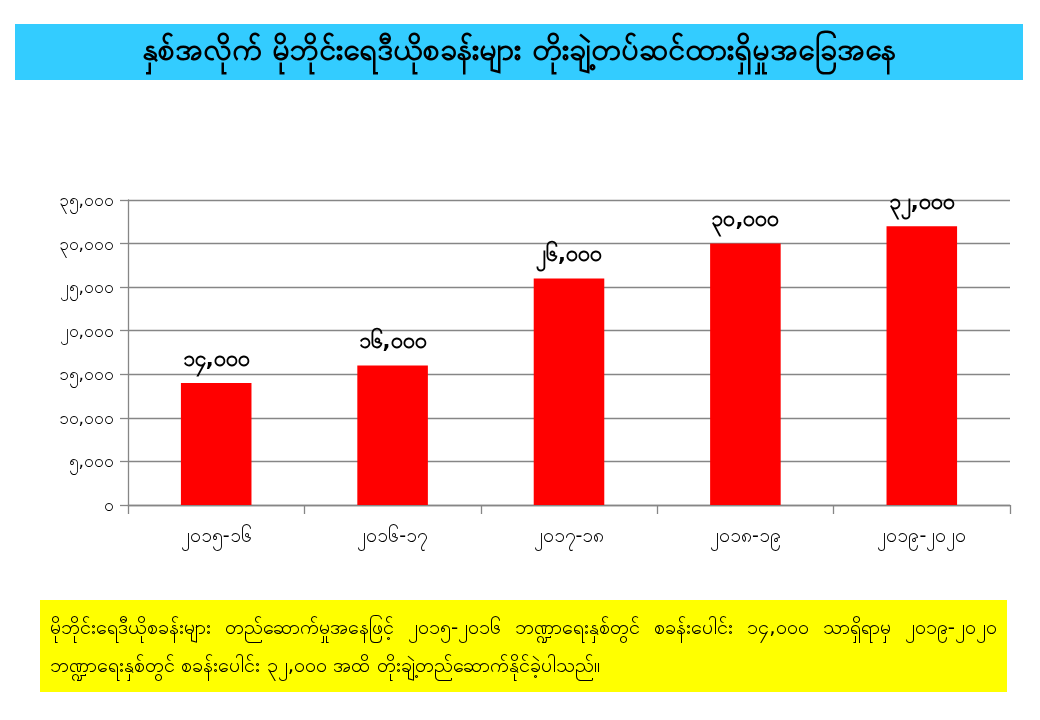 The height and width of the screenshot is (720, 1040). Describe the element at coordinates (91, 463) in the screenshot. I see `y-tick-label: ၅,၀၀၀` at that location.